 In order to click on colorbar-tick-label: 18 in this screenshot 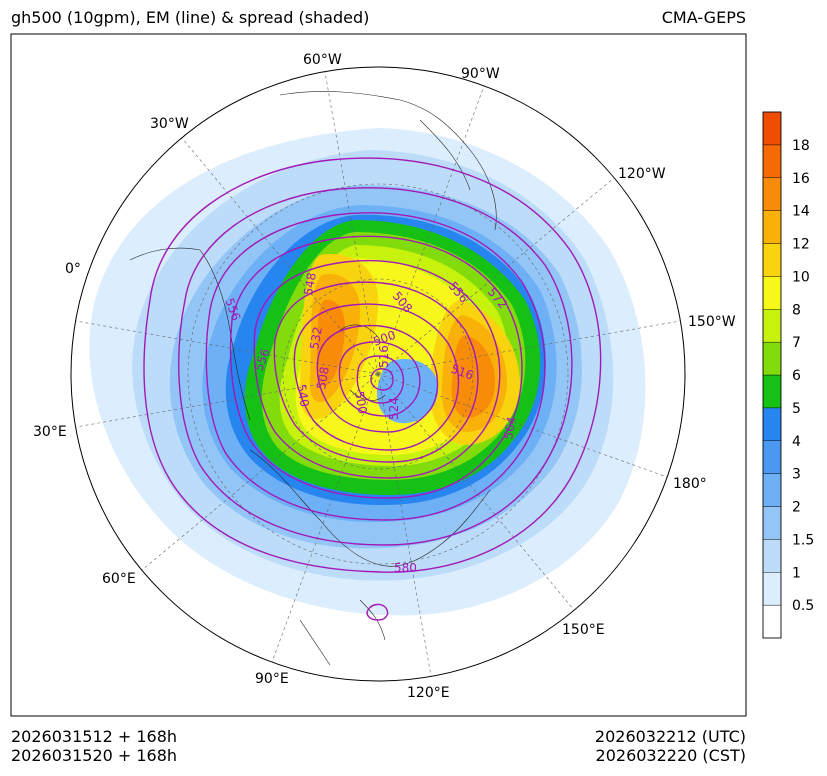, I will do `click(801, 146)`.